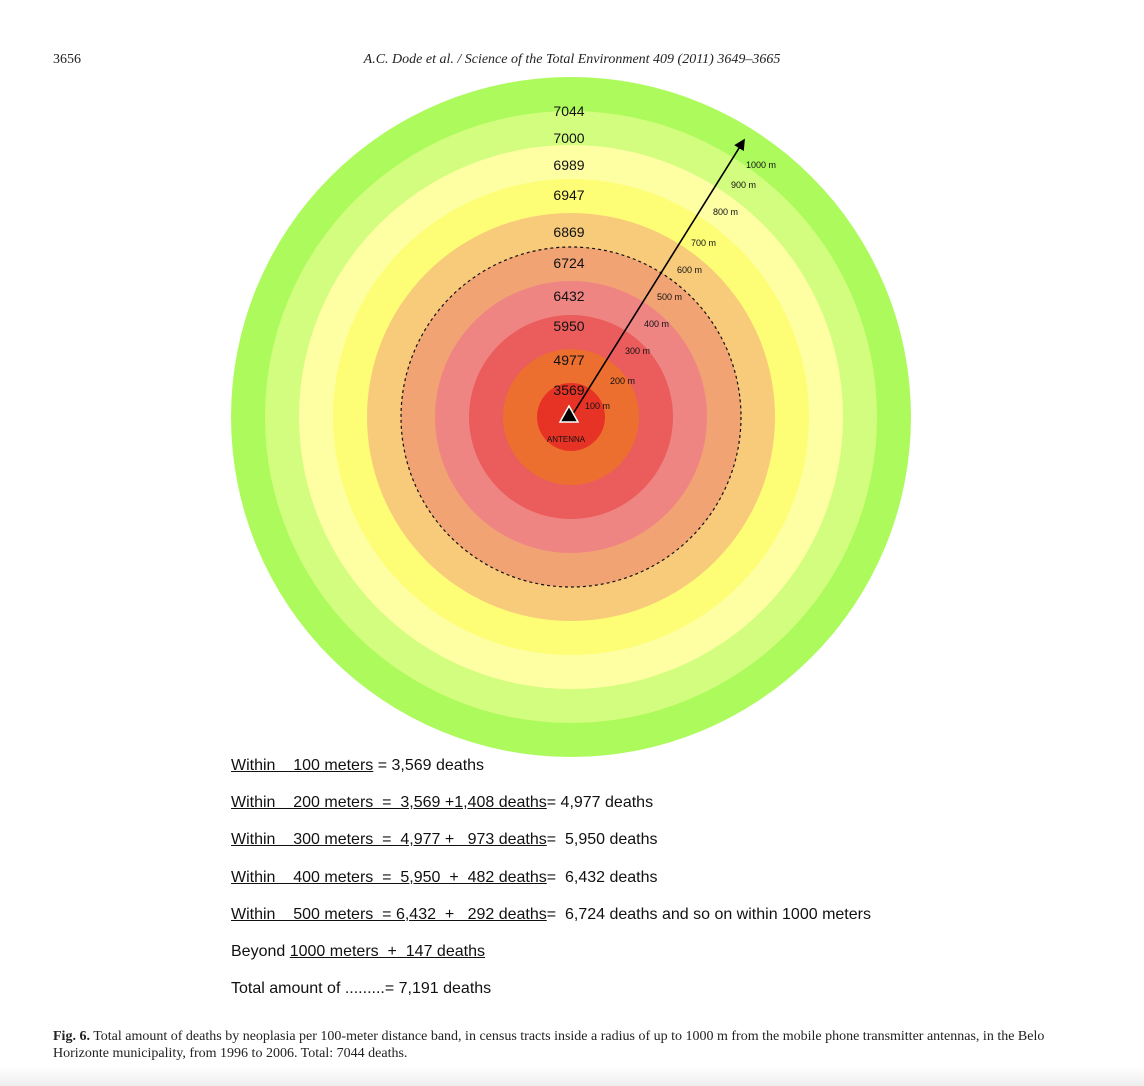 This screenshot has height=1086, width=1144. Describe the element at coordinates (389, 914) in the screenshot. I see `equation-segment: Within 500 meters = 6,432 + 292 deaths` at that location.